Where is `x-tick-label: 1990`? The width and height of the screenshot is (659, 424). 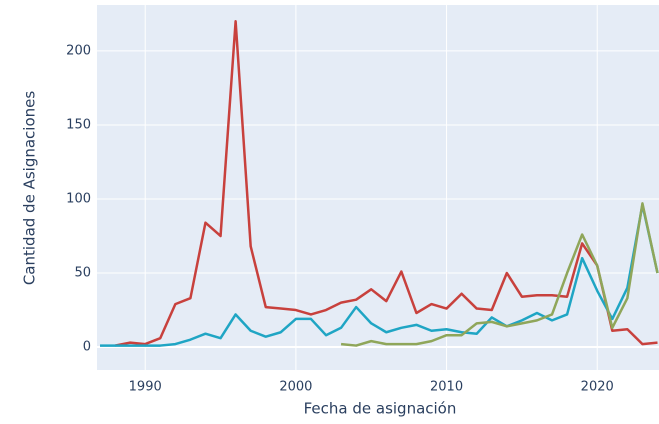
x-tick-label: 1990 is located at coordinates (145, 387).